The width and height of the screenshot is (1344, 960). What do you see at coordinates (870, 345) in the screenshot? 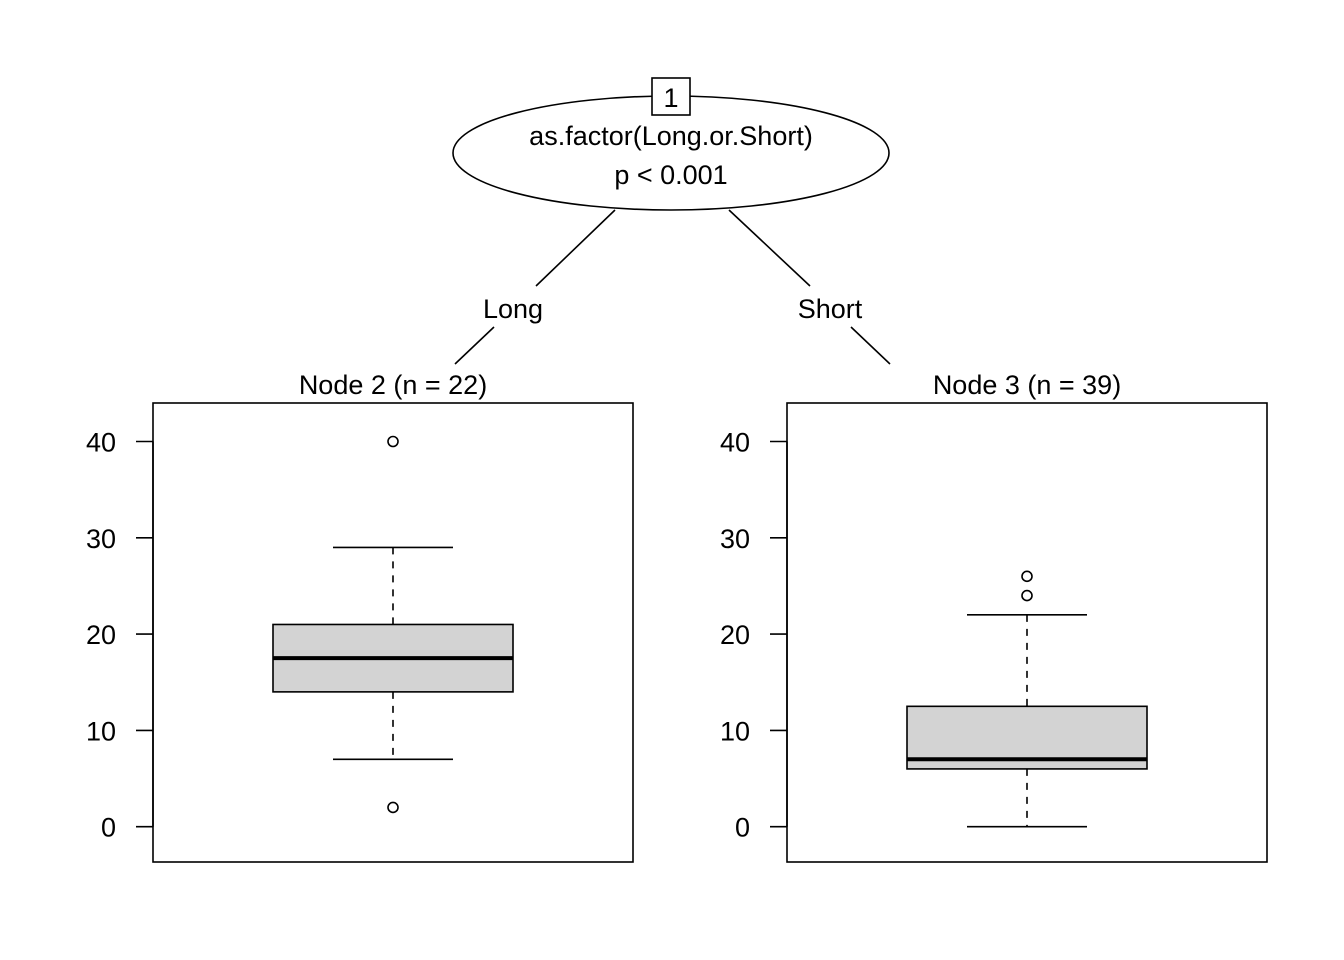
I see `edge-short-lower` at bounding box center [870, 345].